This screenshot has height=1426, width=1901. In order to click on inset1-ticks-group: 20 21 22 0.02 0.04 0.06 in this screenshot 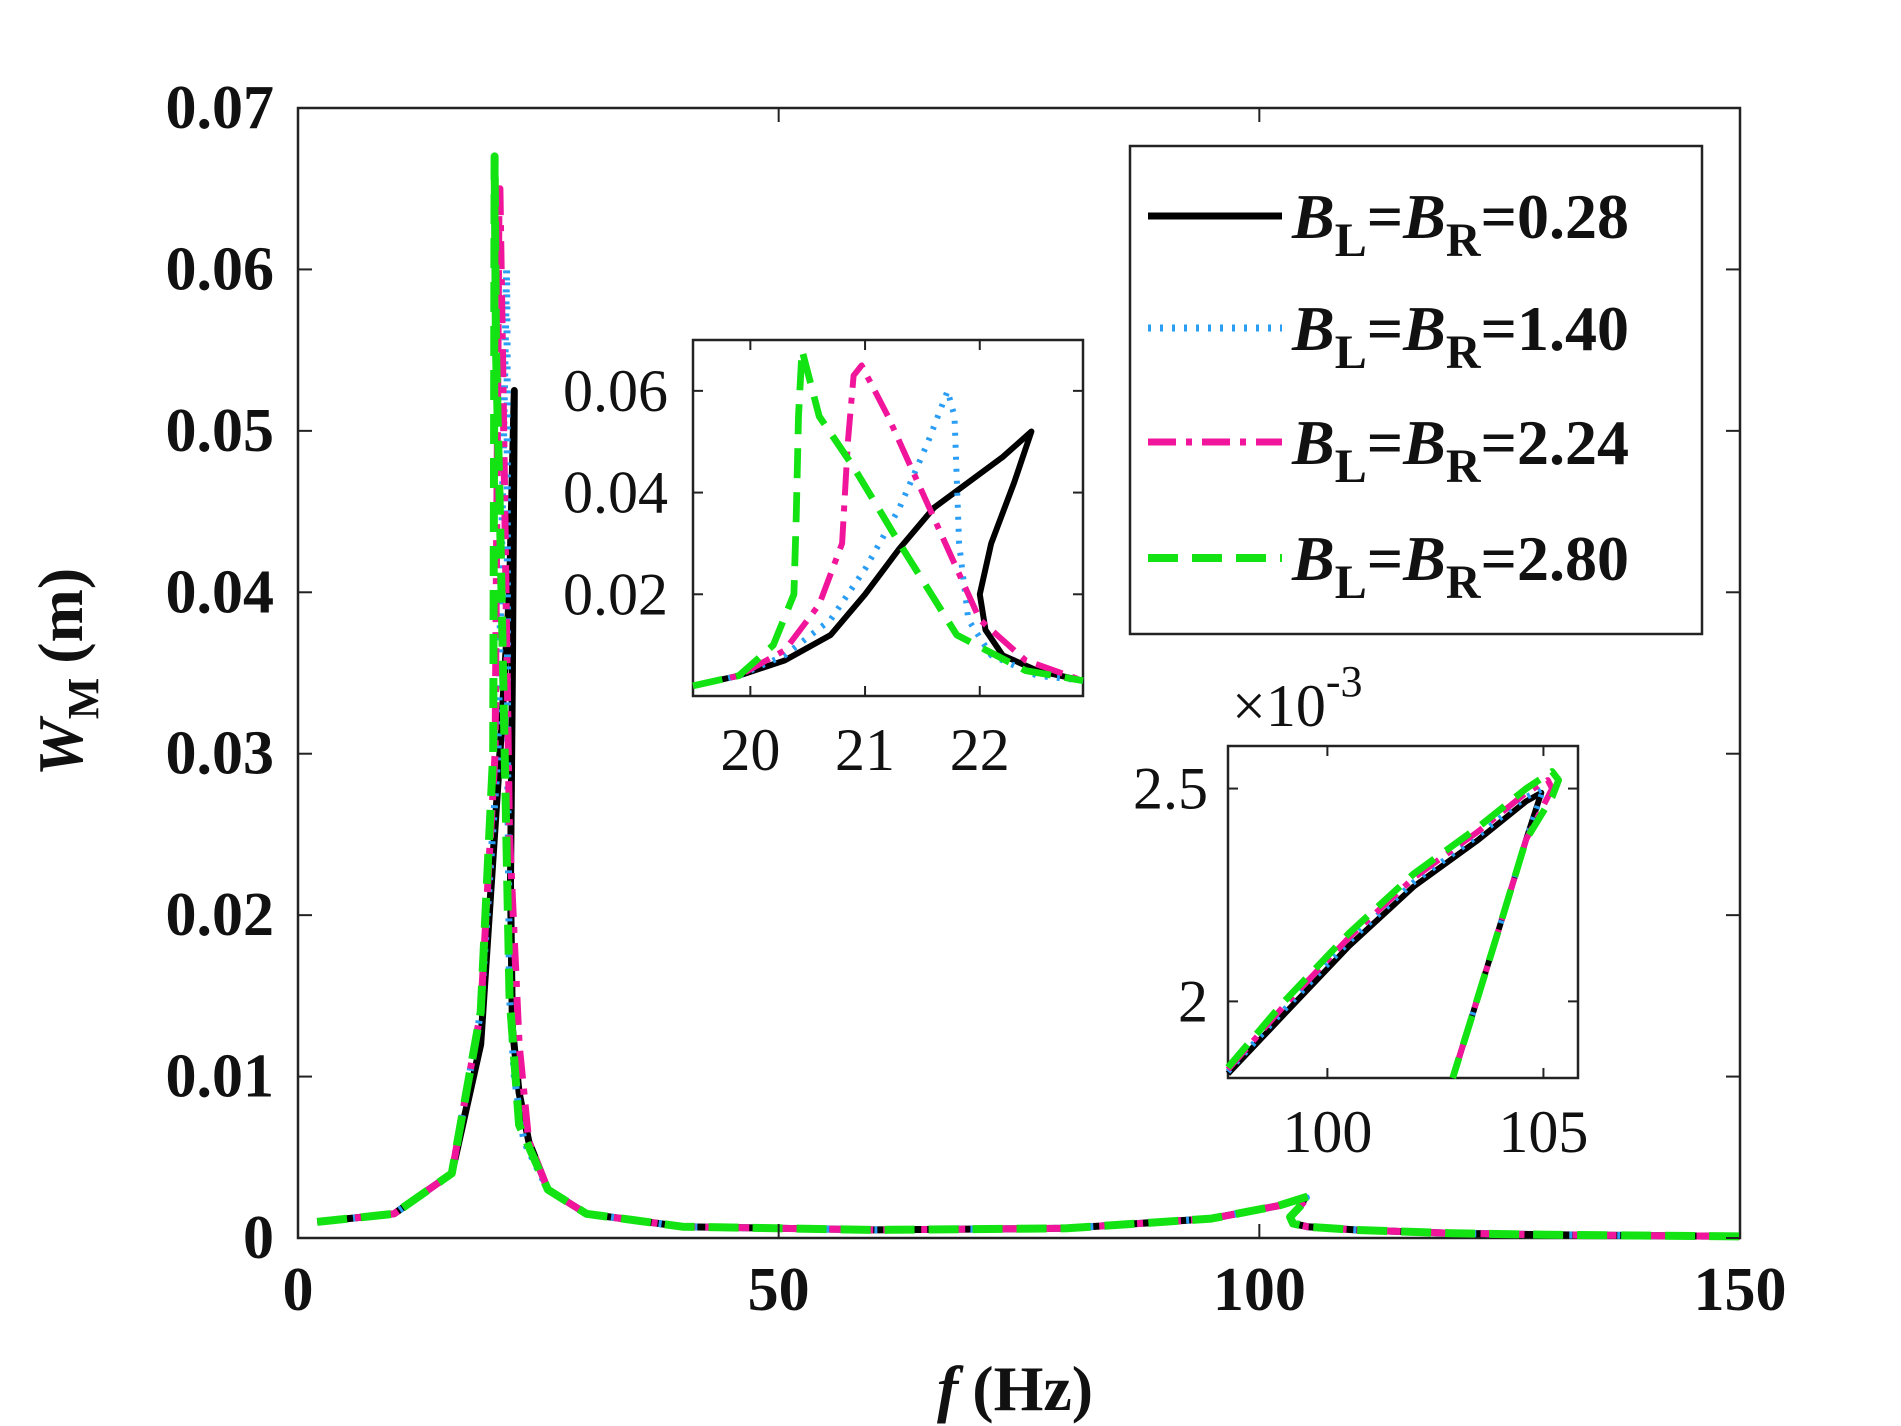, I will do `click(823, 561)`.